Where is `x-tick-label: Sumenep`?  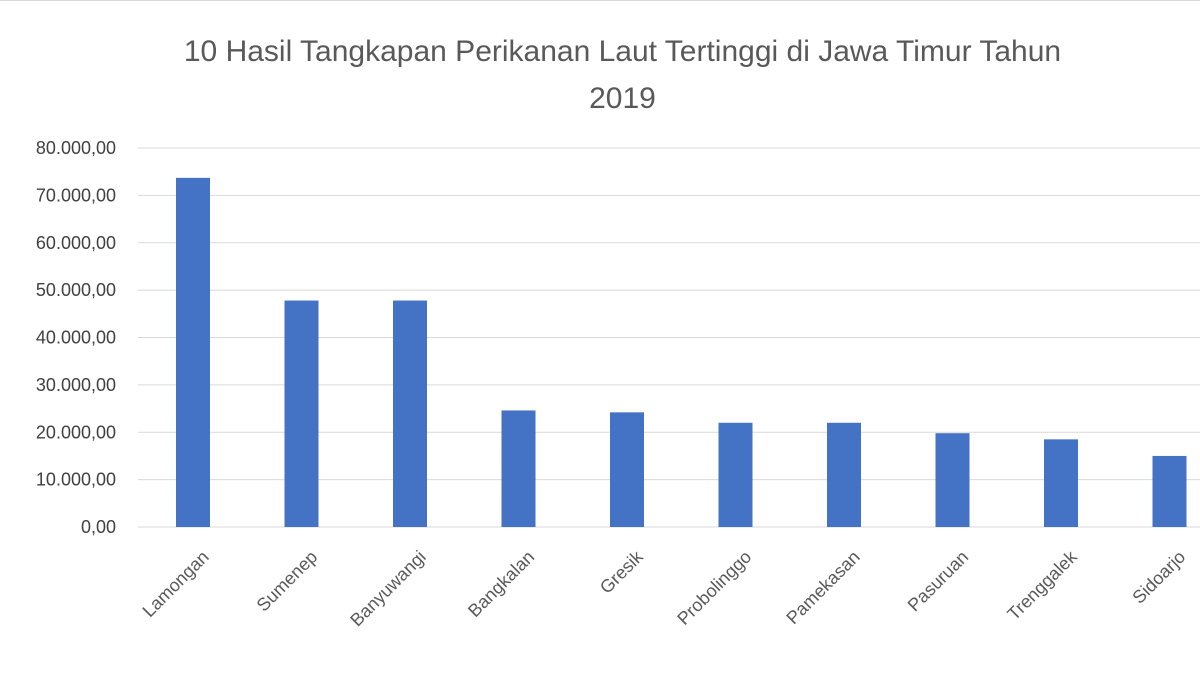
x-tick-label: Sumenep is located at coordinates (287, 581).